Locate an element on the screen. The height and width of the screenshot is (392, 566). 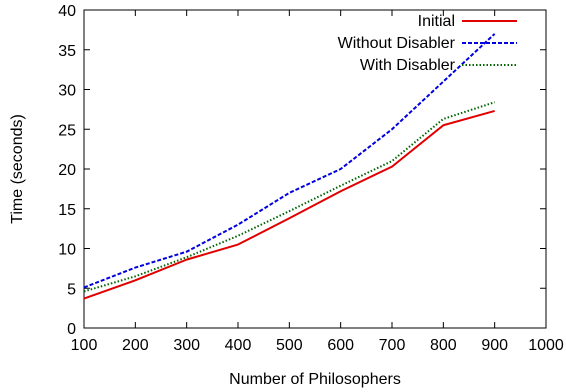
y-tick-label: 0 is located at coordinates (71, 329).